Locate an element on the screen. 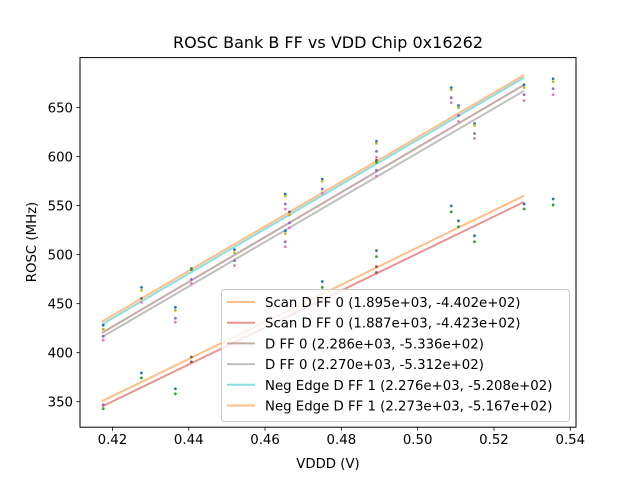  x-tick-label: 0.52 is located at coordinates (494, 440).